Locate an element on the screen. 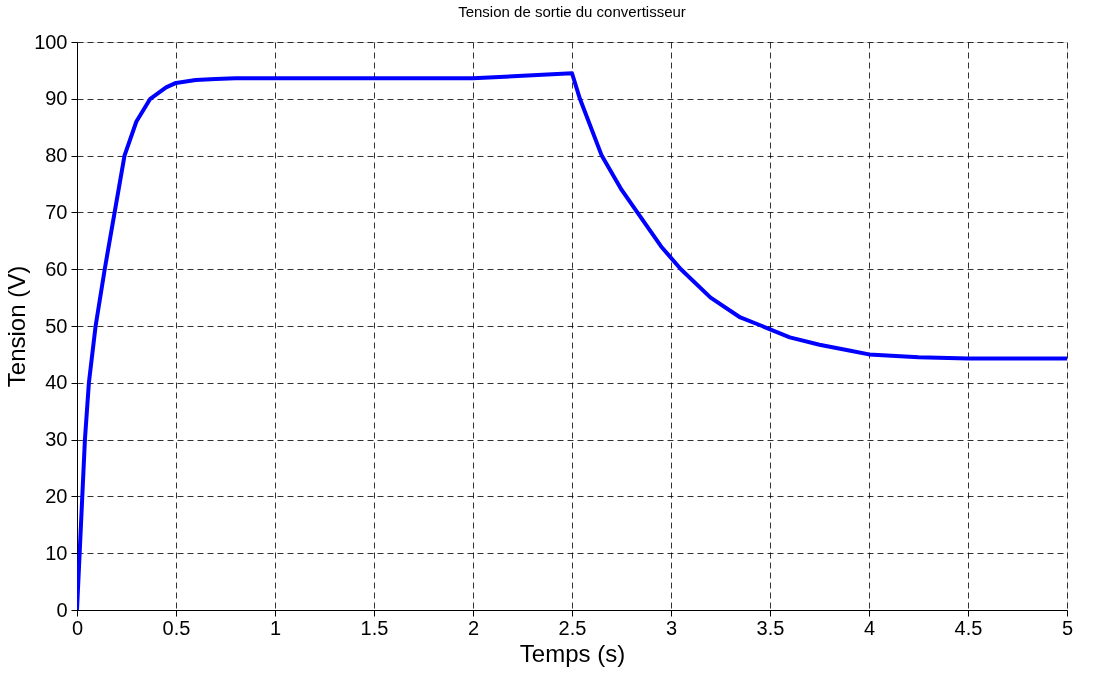 The width and height of the screenshot is (1113, 684). y-tick-label: 10 is located at coordinates (56, 552).